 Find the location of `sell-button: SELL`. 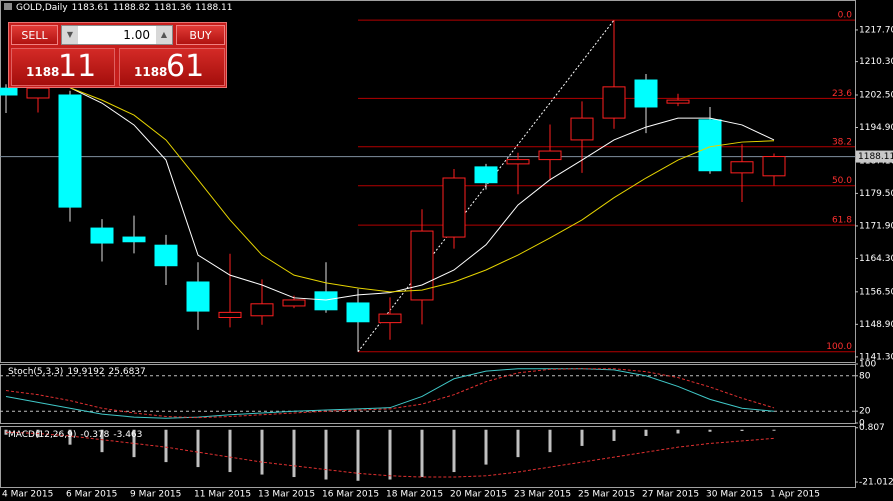

sell-button: SELL is located at coordinates (34, 35).